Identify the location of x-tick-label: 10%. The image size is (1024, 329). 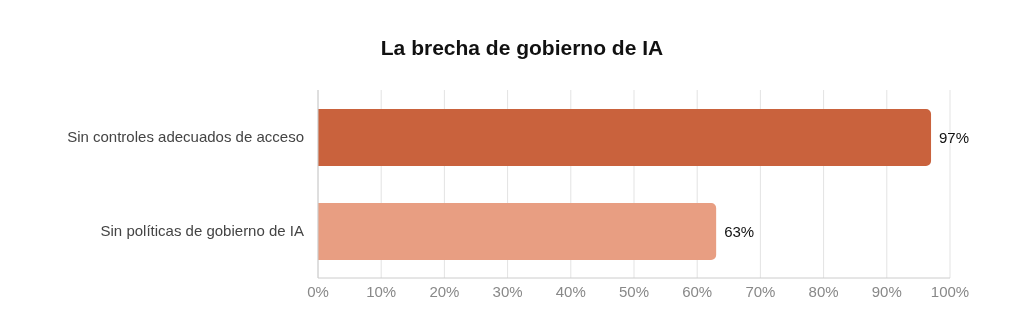
(381, 291).